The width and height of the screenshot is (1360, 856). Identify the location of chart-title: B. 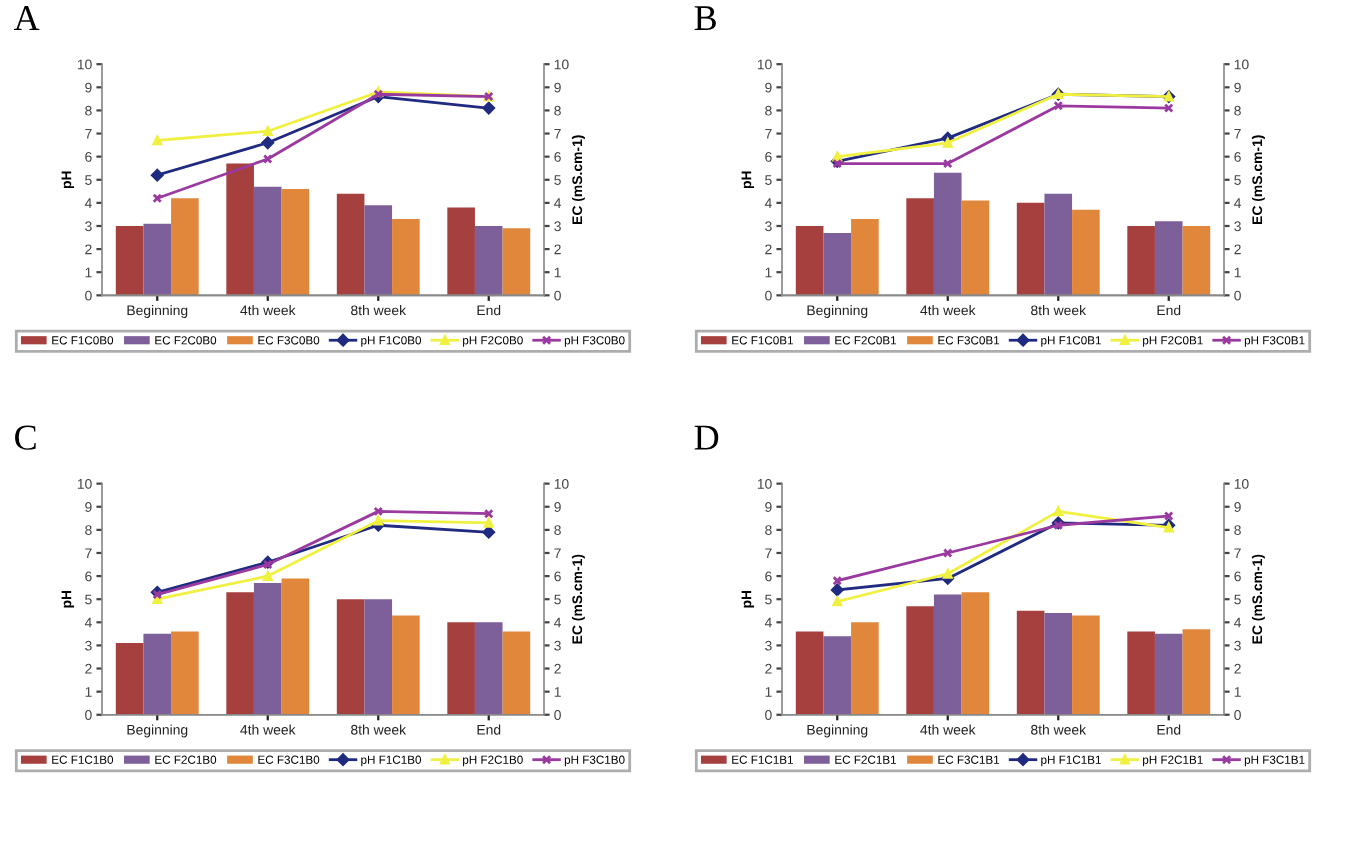
(705, 18).